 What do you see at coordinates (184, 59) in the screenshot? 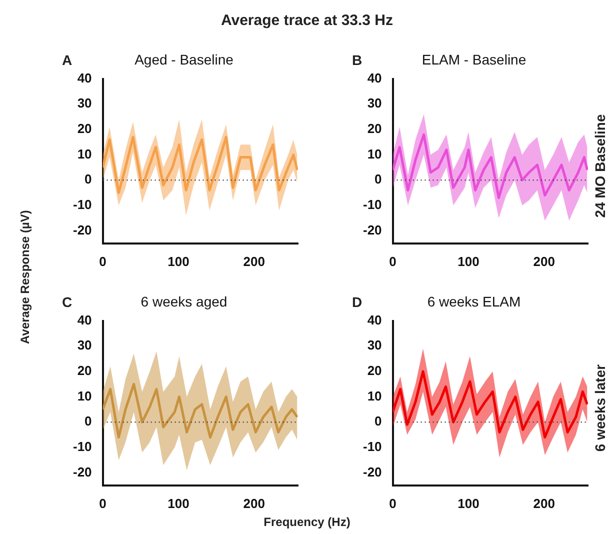
I see `chart-title: Aged - Baseline` at bounding box center [184, 59].